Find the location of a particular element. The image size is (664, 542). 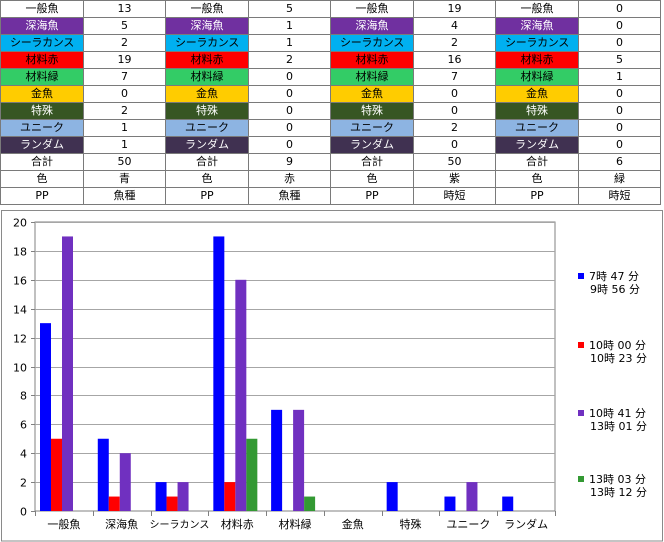

color-row-value: 紫 is located at coordinates (454, 179).